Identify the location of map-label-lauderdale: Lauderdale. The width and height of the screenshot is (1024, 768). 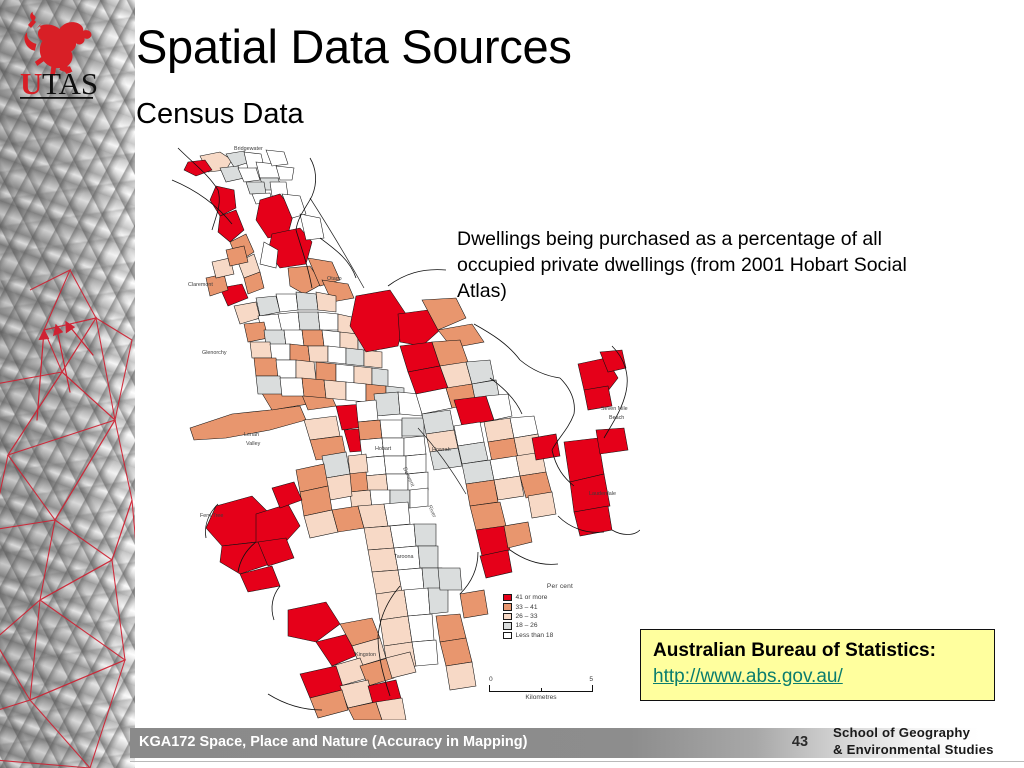
(602, 494).